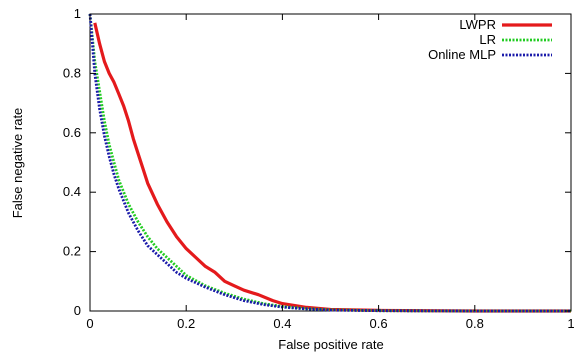  Describe the element at coordinates (462, 54) in the screenshot. I see `legend-label: Online MLP` at that location.